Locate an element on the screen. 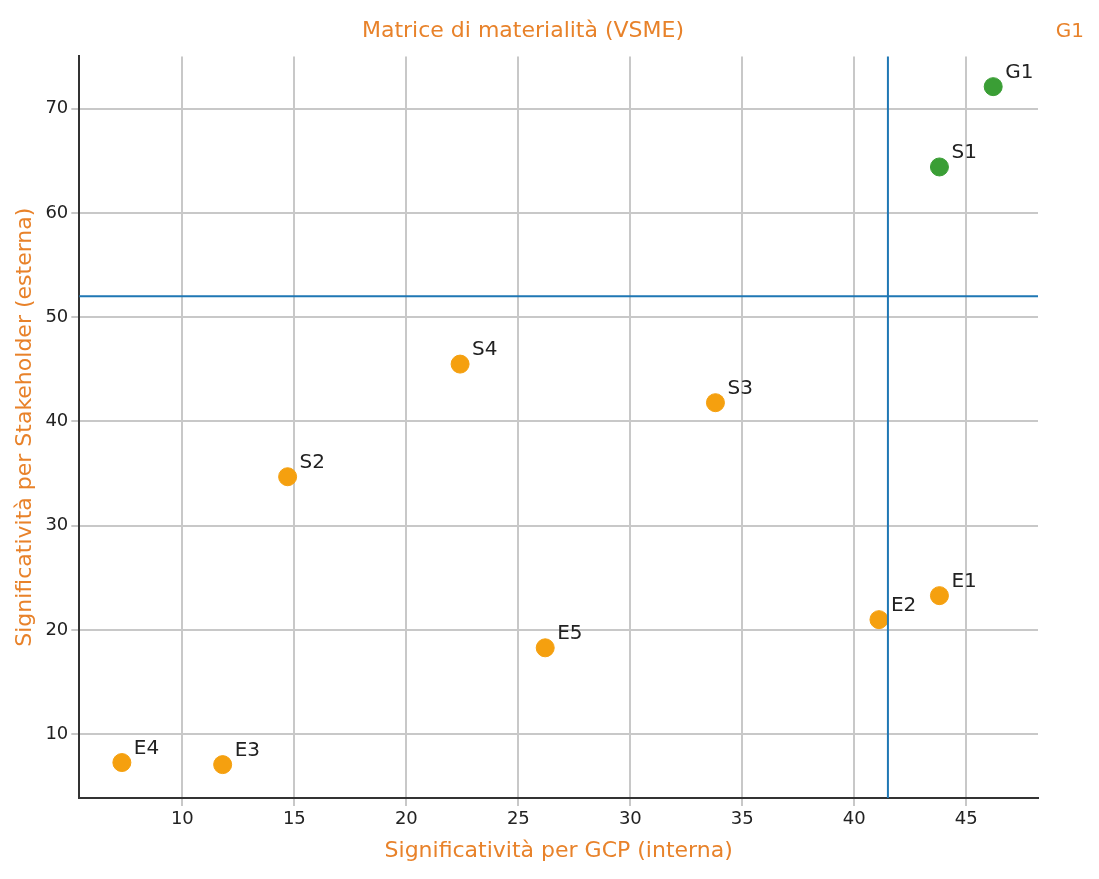 The width and height of the screenshot is (1099, 879). annotation: E2 is located at coordinates (903, 603).